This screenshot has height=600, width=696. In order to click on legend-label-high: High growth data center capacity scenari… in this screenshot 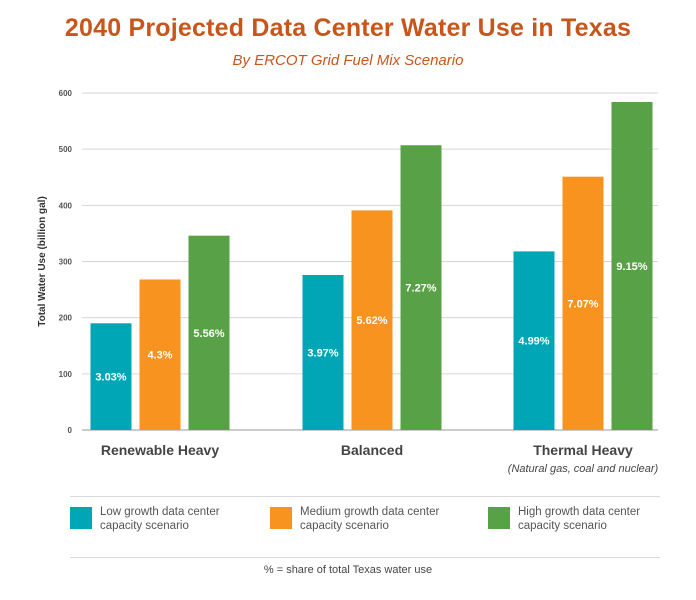, I will do `click(579, 519)`.